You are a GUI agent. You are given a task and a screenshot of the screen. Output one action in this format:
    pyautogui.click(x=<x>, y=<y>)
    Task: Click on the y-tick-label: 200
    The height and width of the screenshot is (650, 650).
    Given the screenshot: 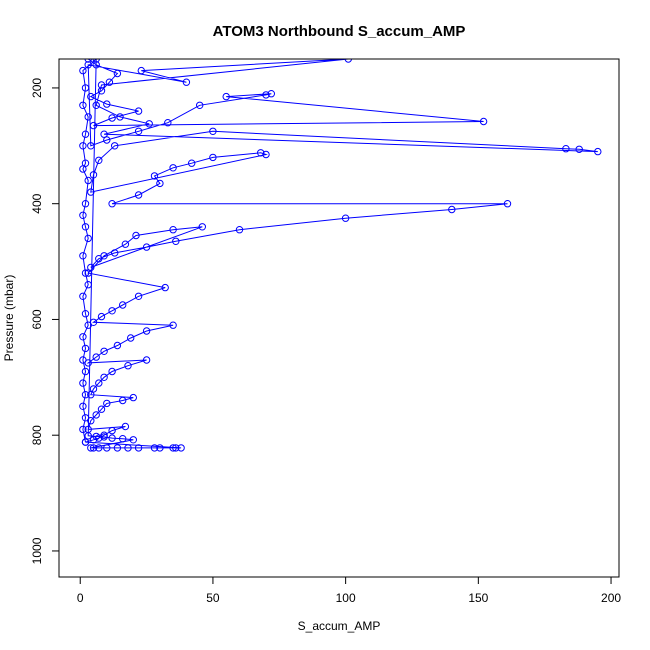 What is the action you would take?
    pyautogui.click(x=37, y=88)
    